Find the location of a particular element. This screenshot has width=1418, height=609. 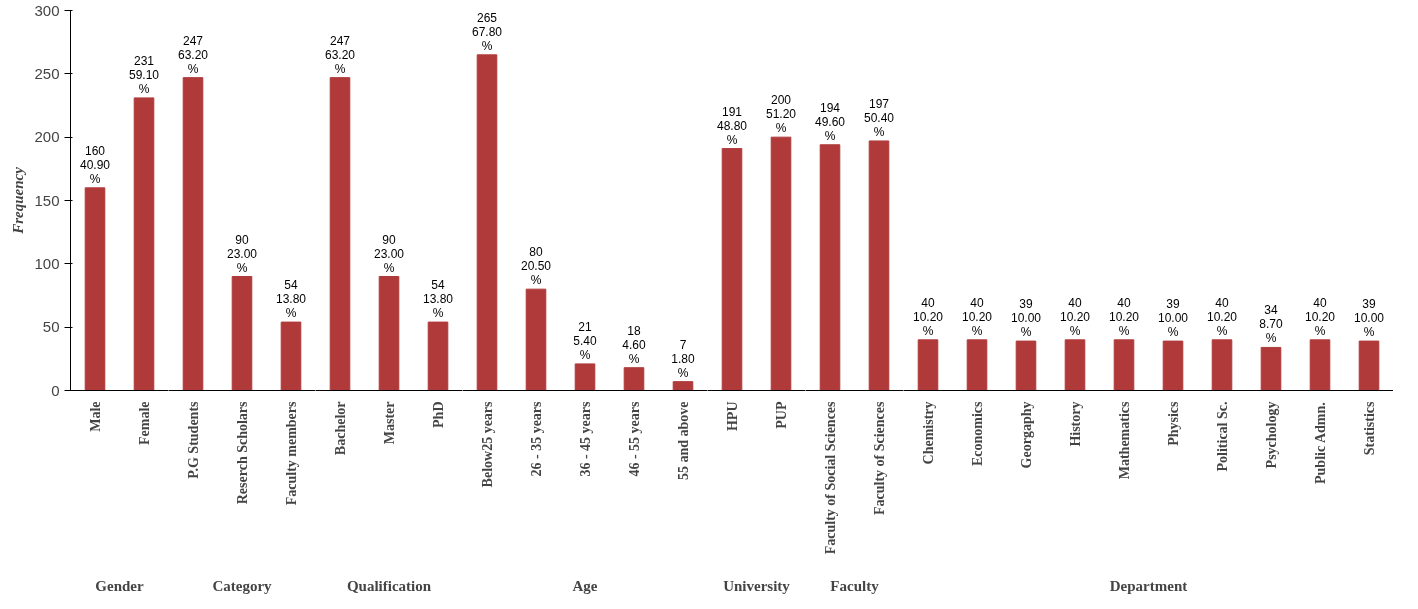

x-tick-label: Reserch Scholars is located at coordinates (242, 452).